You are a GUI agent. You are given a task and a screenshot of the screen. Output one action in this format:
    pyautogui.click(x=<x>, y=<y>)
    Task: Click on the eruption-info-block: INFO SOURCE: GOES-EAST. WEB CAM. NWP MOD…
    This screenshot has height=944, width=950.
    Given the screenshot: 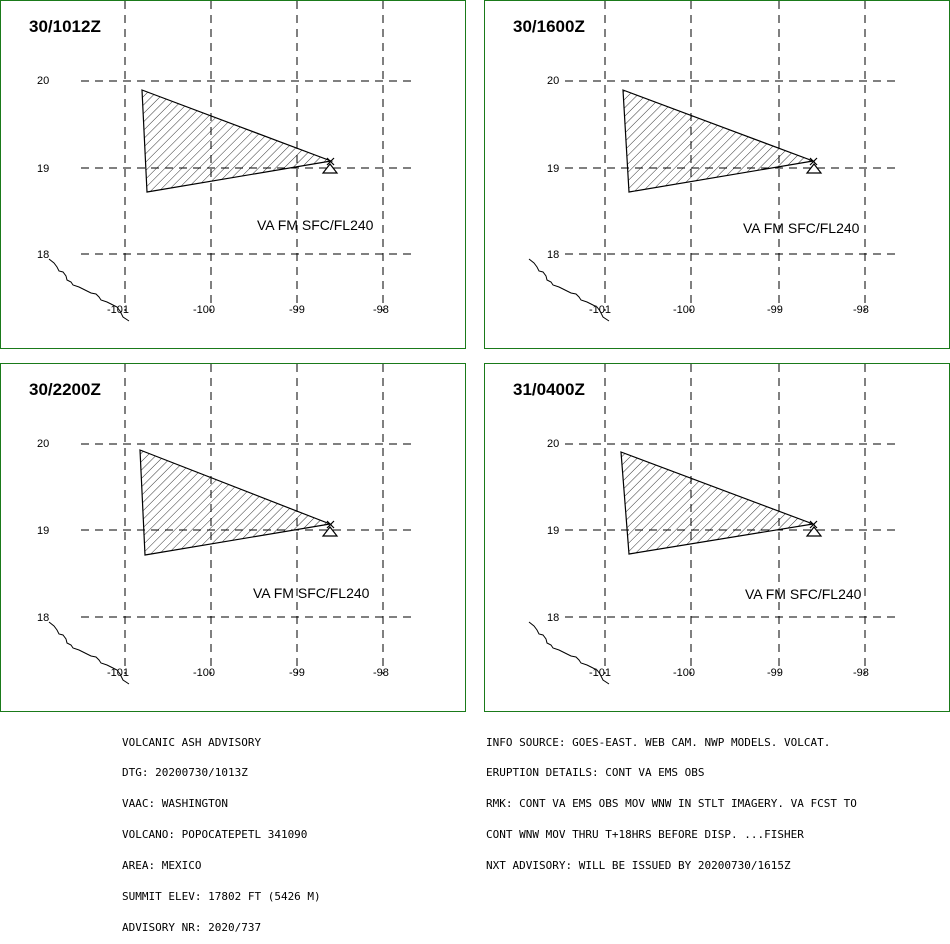 What is the action you would take?
    pyautogui.click(x=671, y=799)
    